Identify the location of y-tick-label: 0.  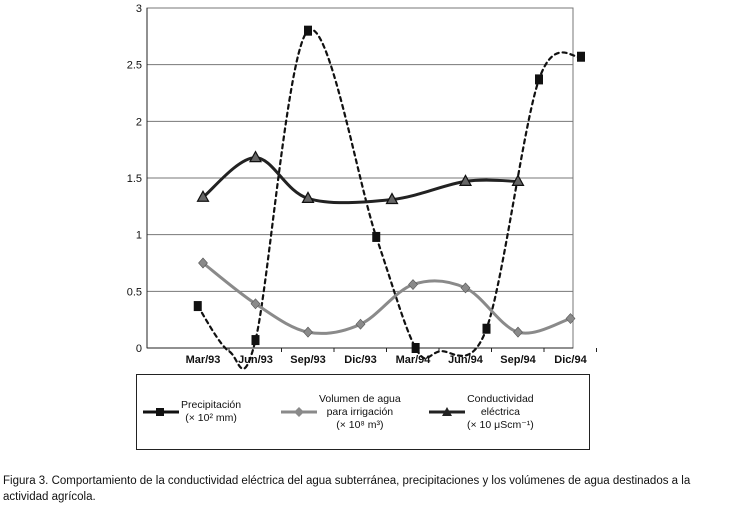
(139, 349).